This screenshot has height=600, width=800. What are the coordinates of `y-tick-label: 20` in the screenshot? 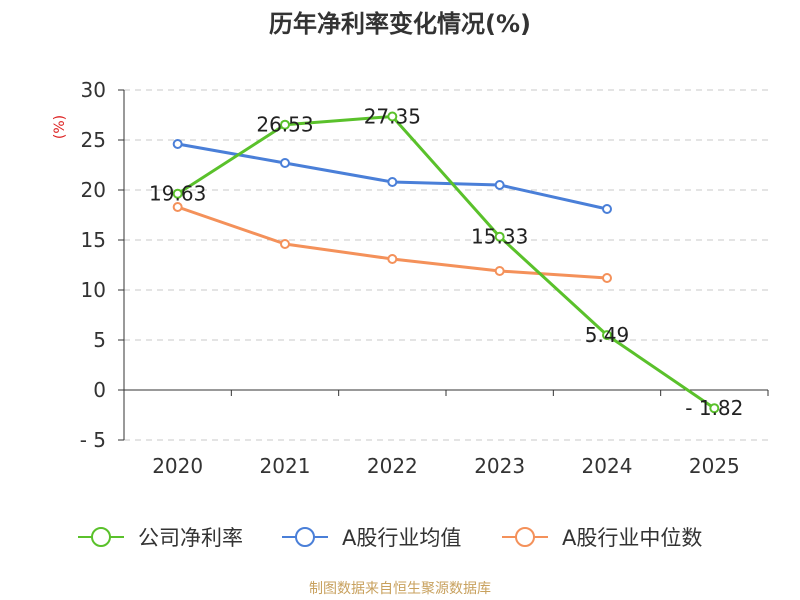 It's located at (93, 190).